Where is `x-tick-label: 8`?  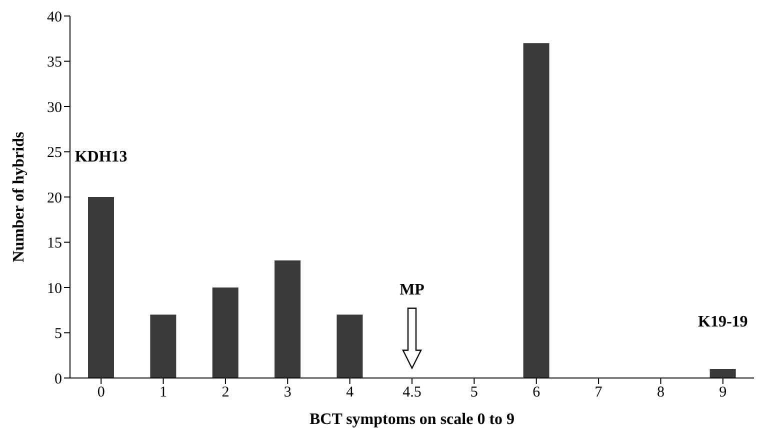 x-tick-label: 8 is located at coordinates (660, 392).